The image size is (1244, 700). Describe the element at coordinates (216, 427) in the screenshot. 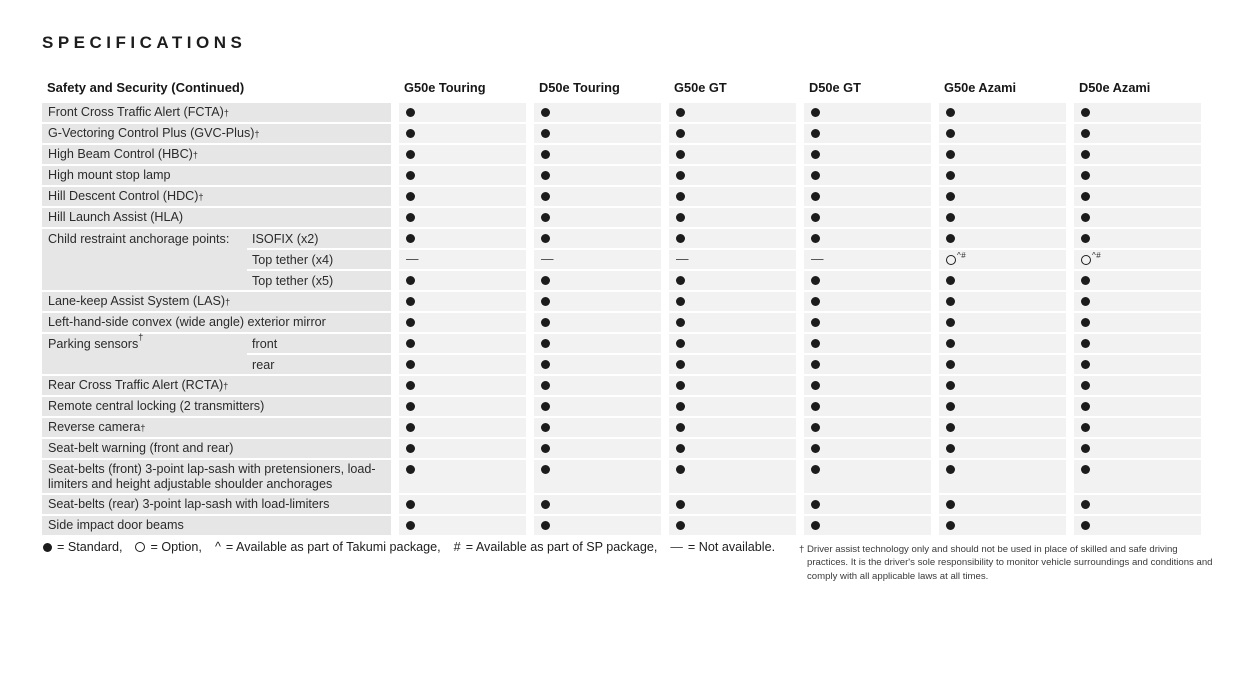

I see `spec-row-label: Reverse camera †` at that location.